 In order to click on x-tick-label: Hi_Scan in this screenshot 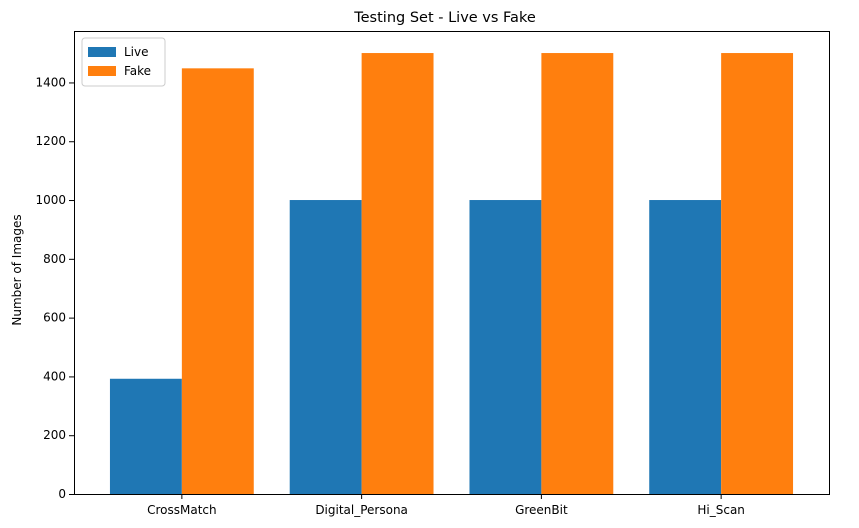, I will do `click(721, 510)`.